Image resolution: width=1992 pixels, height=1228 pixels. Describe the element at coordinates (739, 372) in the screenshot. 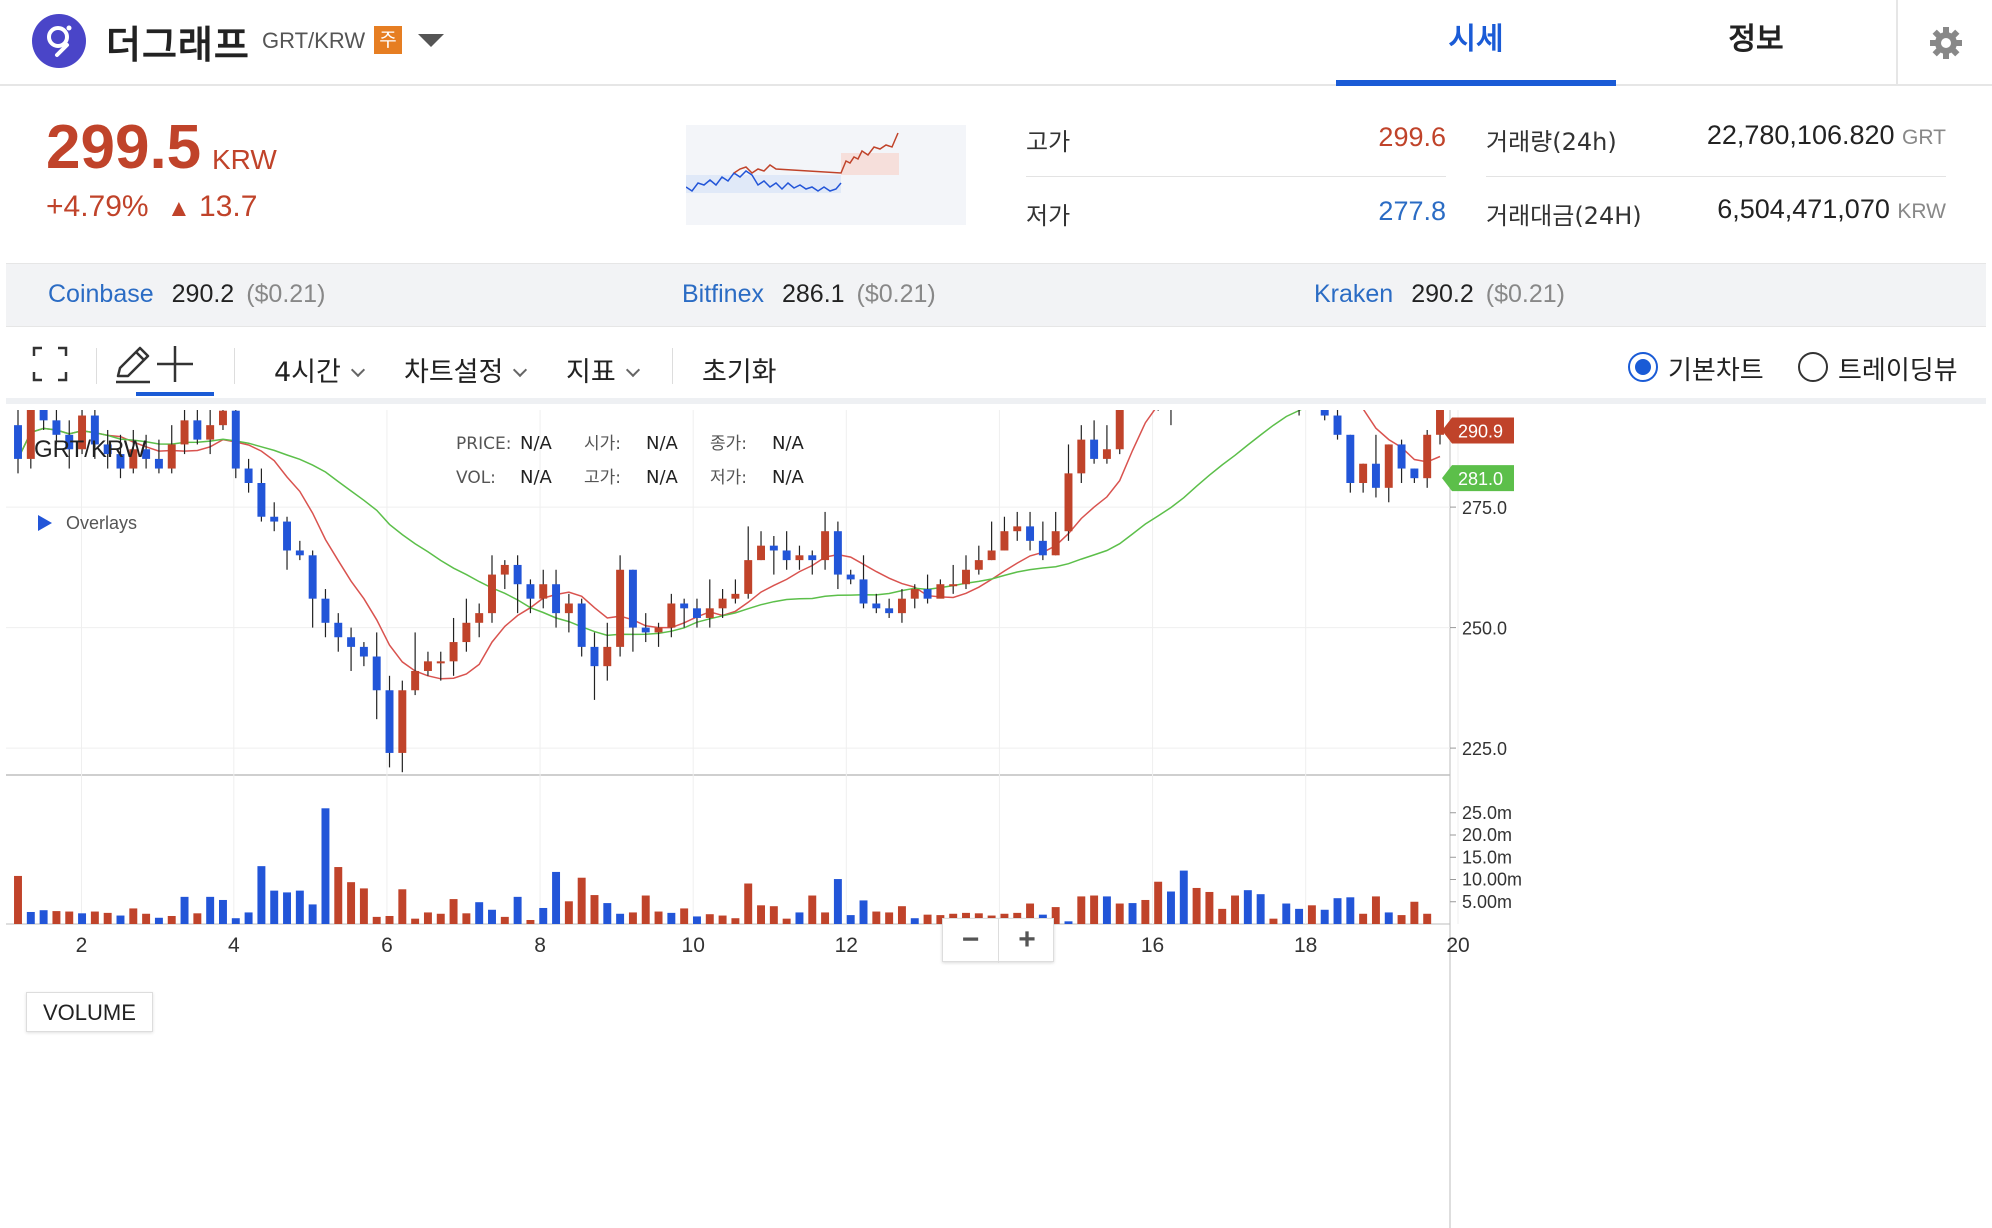

I see `reset-button: 초기화` at that location.